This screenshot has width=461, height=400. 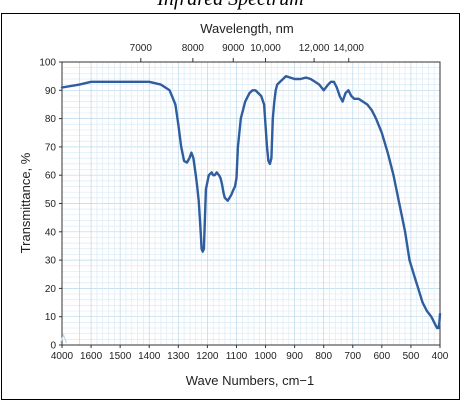 What do you see at coordinates (246, 28) in the screenshot?
I see `top-axis-label: Wavelength, nm` at bounding box center [246, 28].